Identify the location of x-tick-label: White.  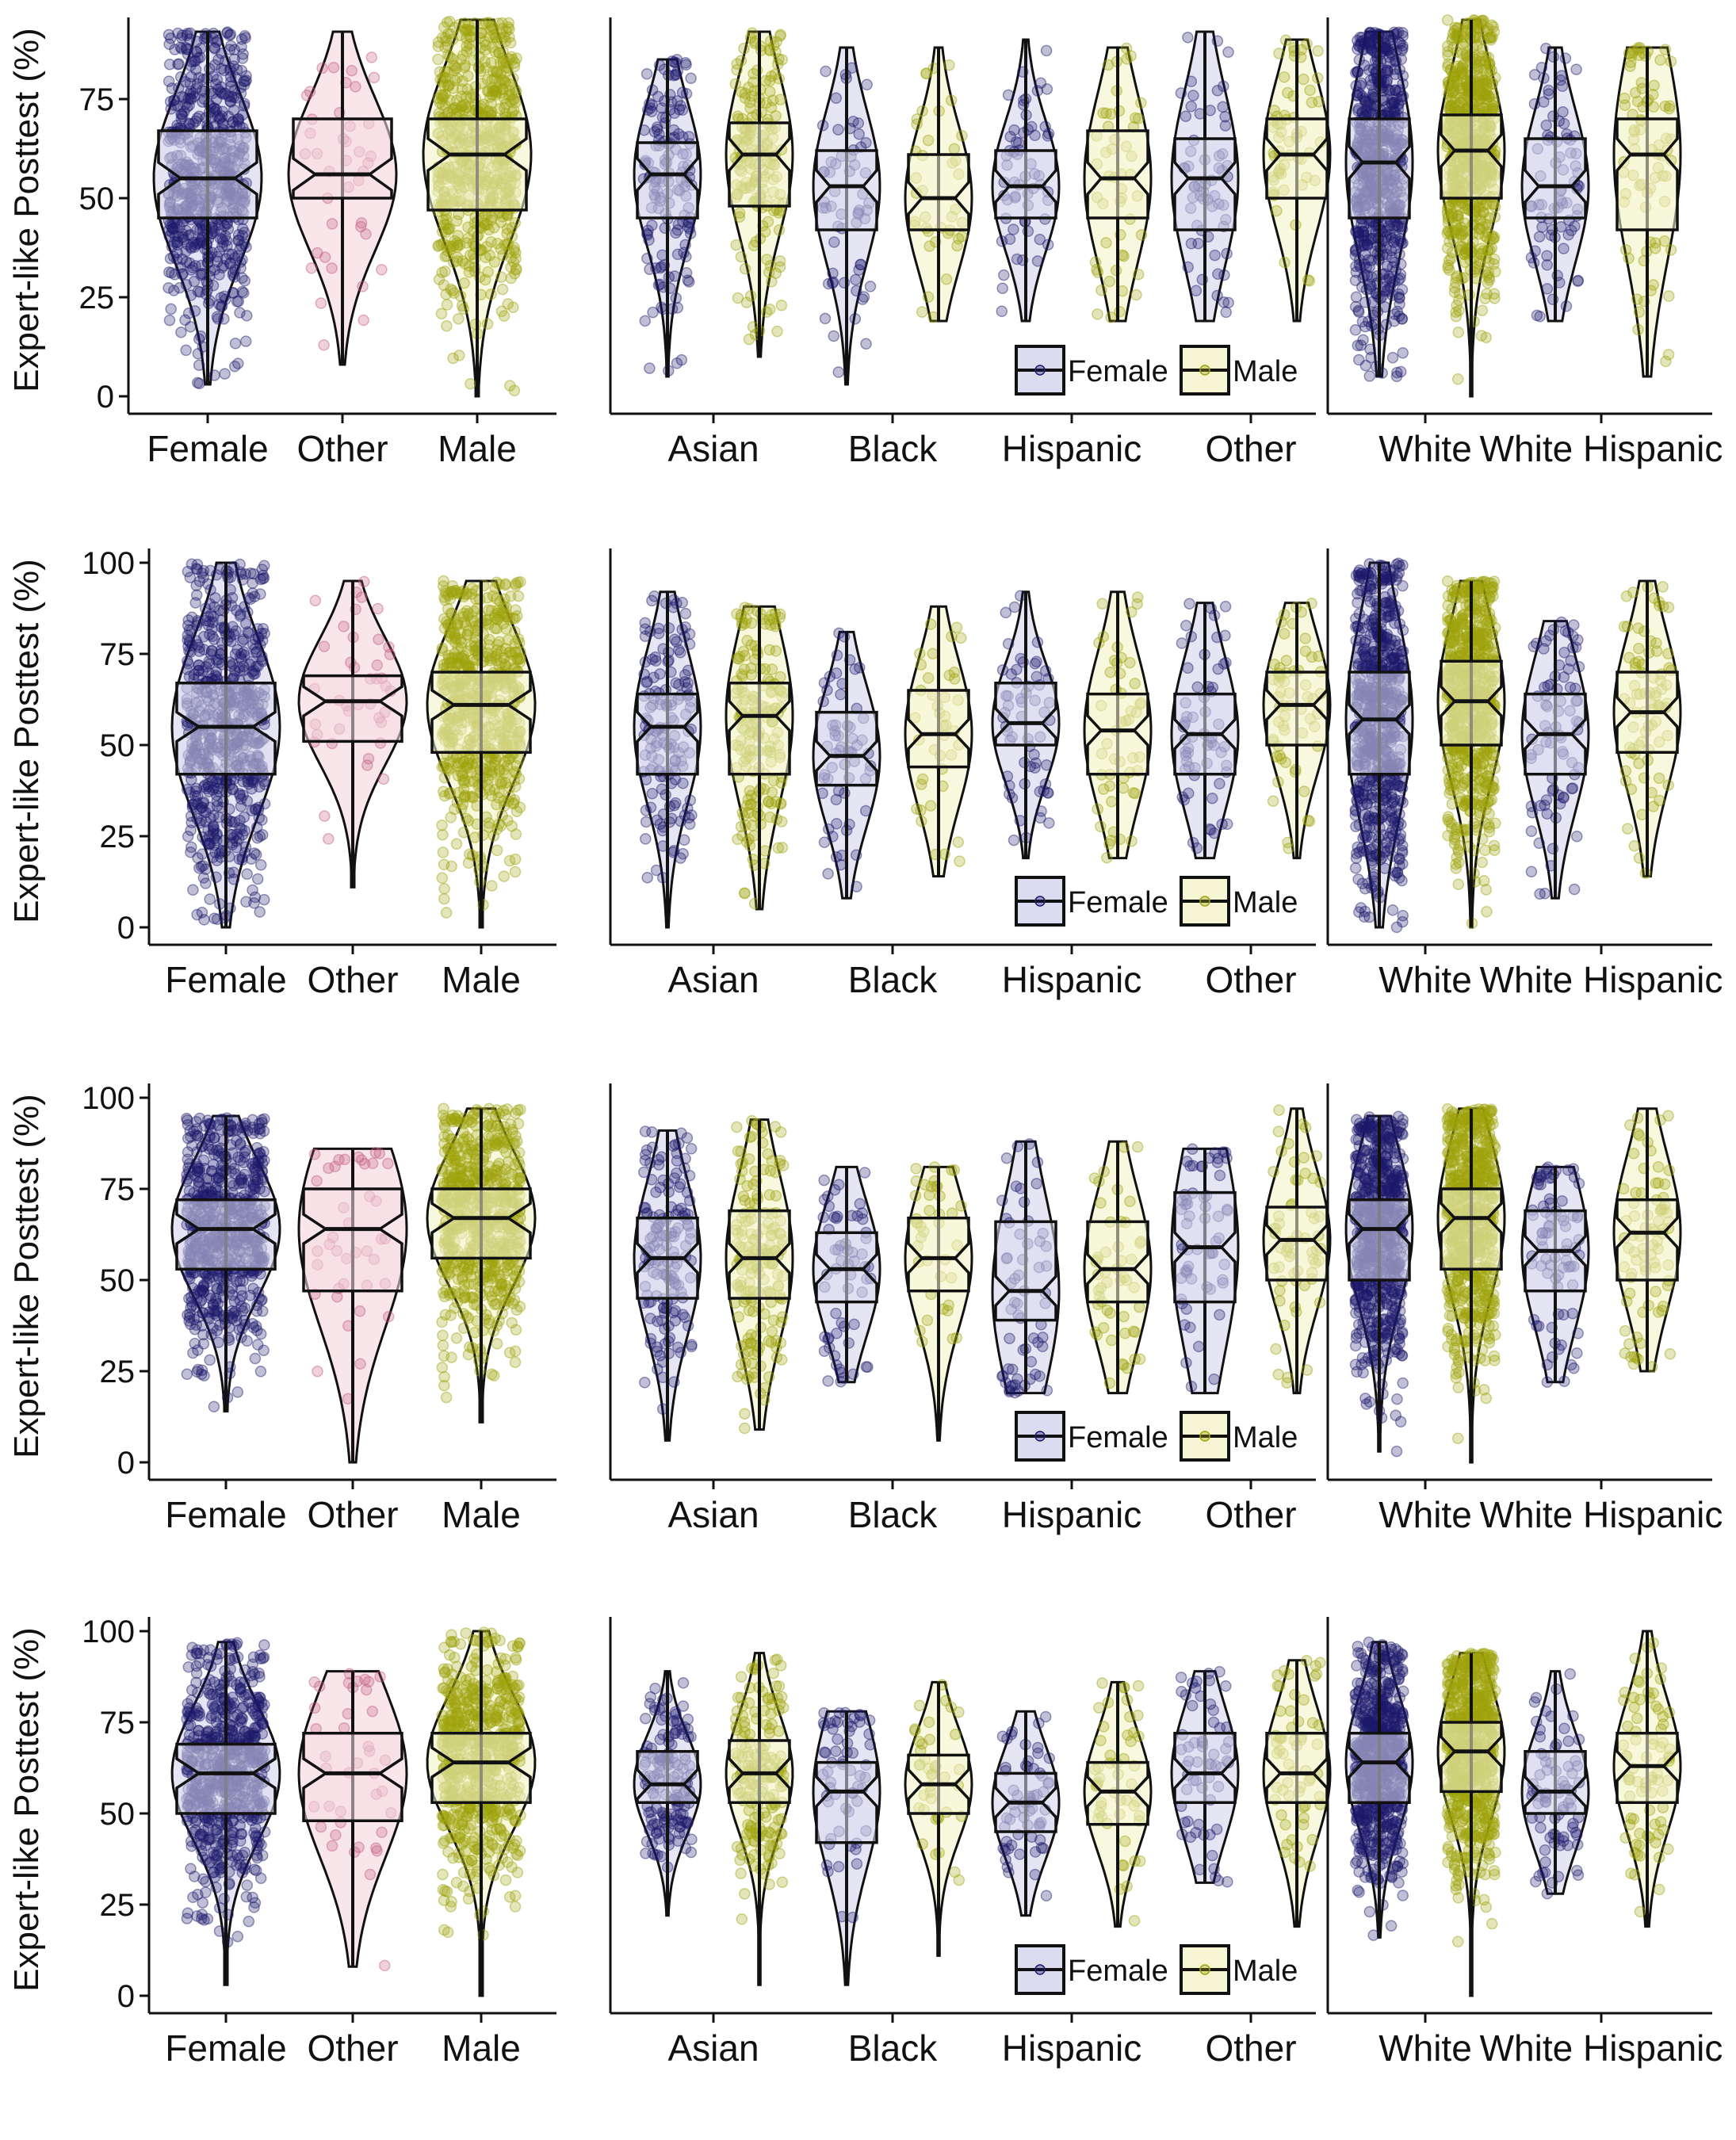
(1425, 449).